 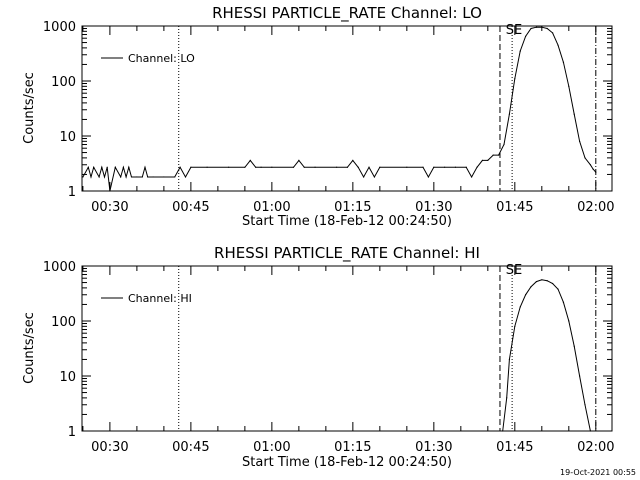 What do you see at coordinates (148, 58) in the screenshot?
I see `legend: Channel: LO` at bounding box center [148, 58].